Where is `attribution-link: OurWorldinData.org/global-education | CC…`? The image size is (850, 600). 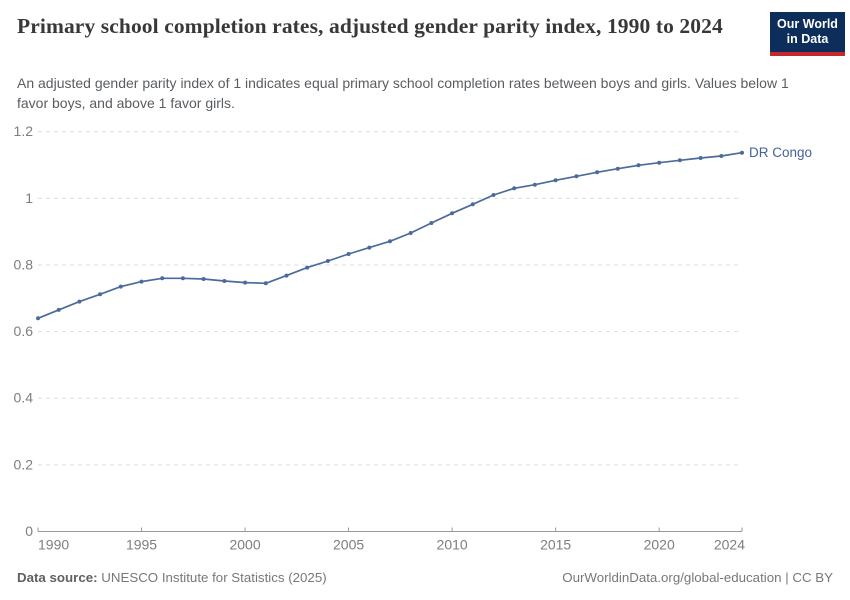
attribution-link: OurWorldinData.org/global-education | CC… is located at coordinates (697, 577).